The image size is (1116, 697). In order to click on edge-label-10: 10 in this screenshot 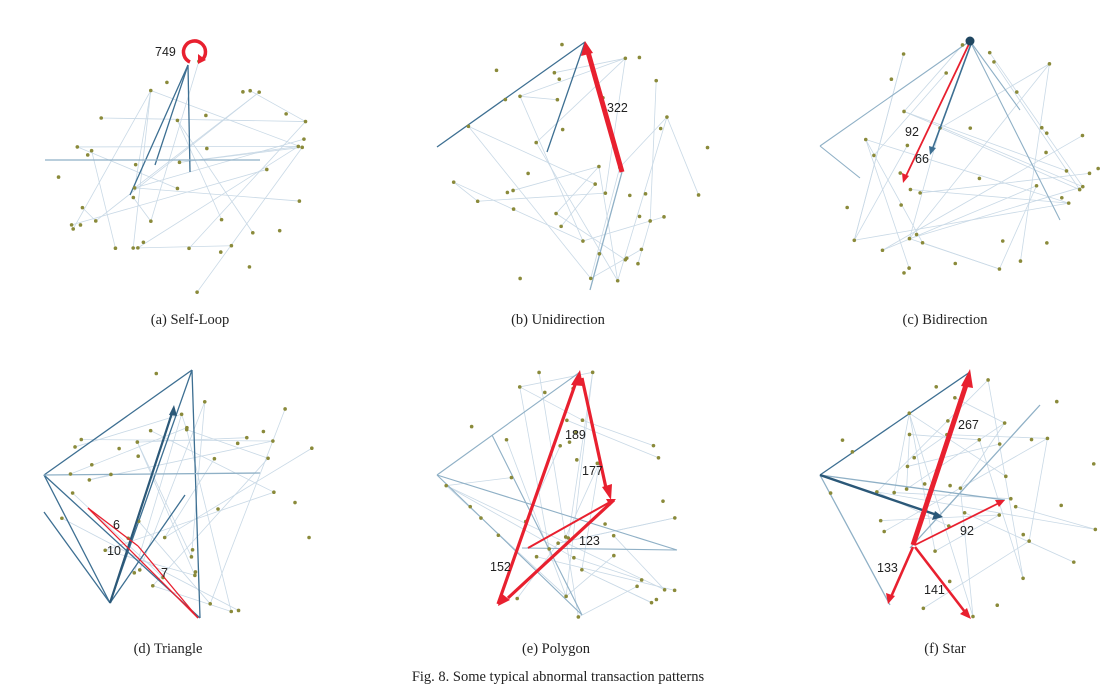, I will do `click(114, 551)`.